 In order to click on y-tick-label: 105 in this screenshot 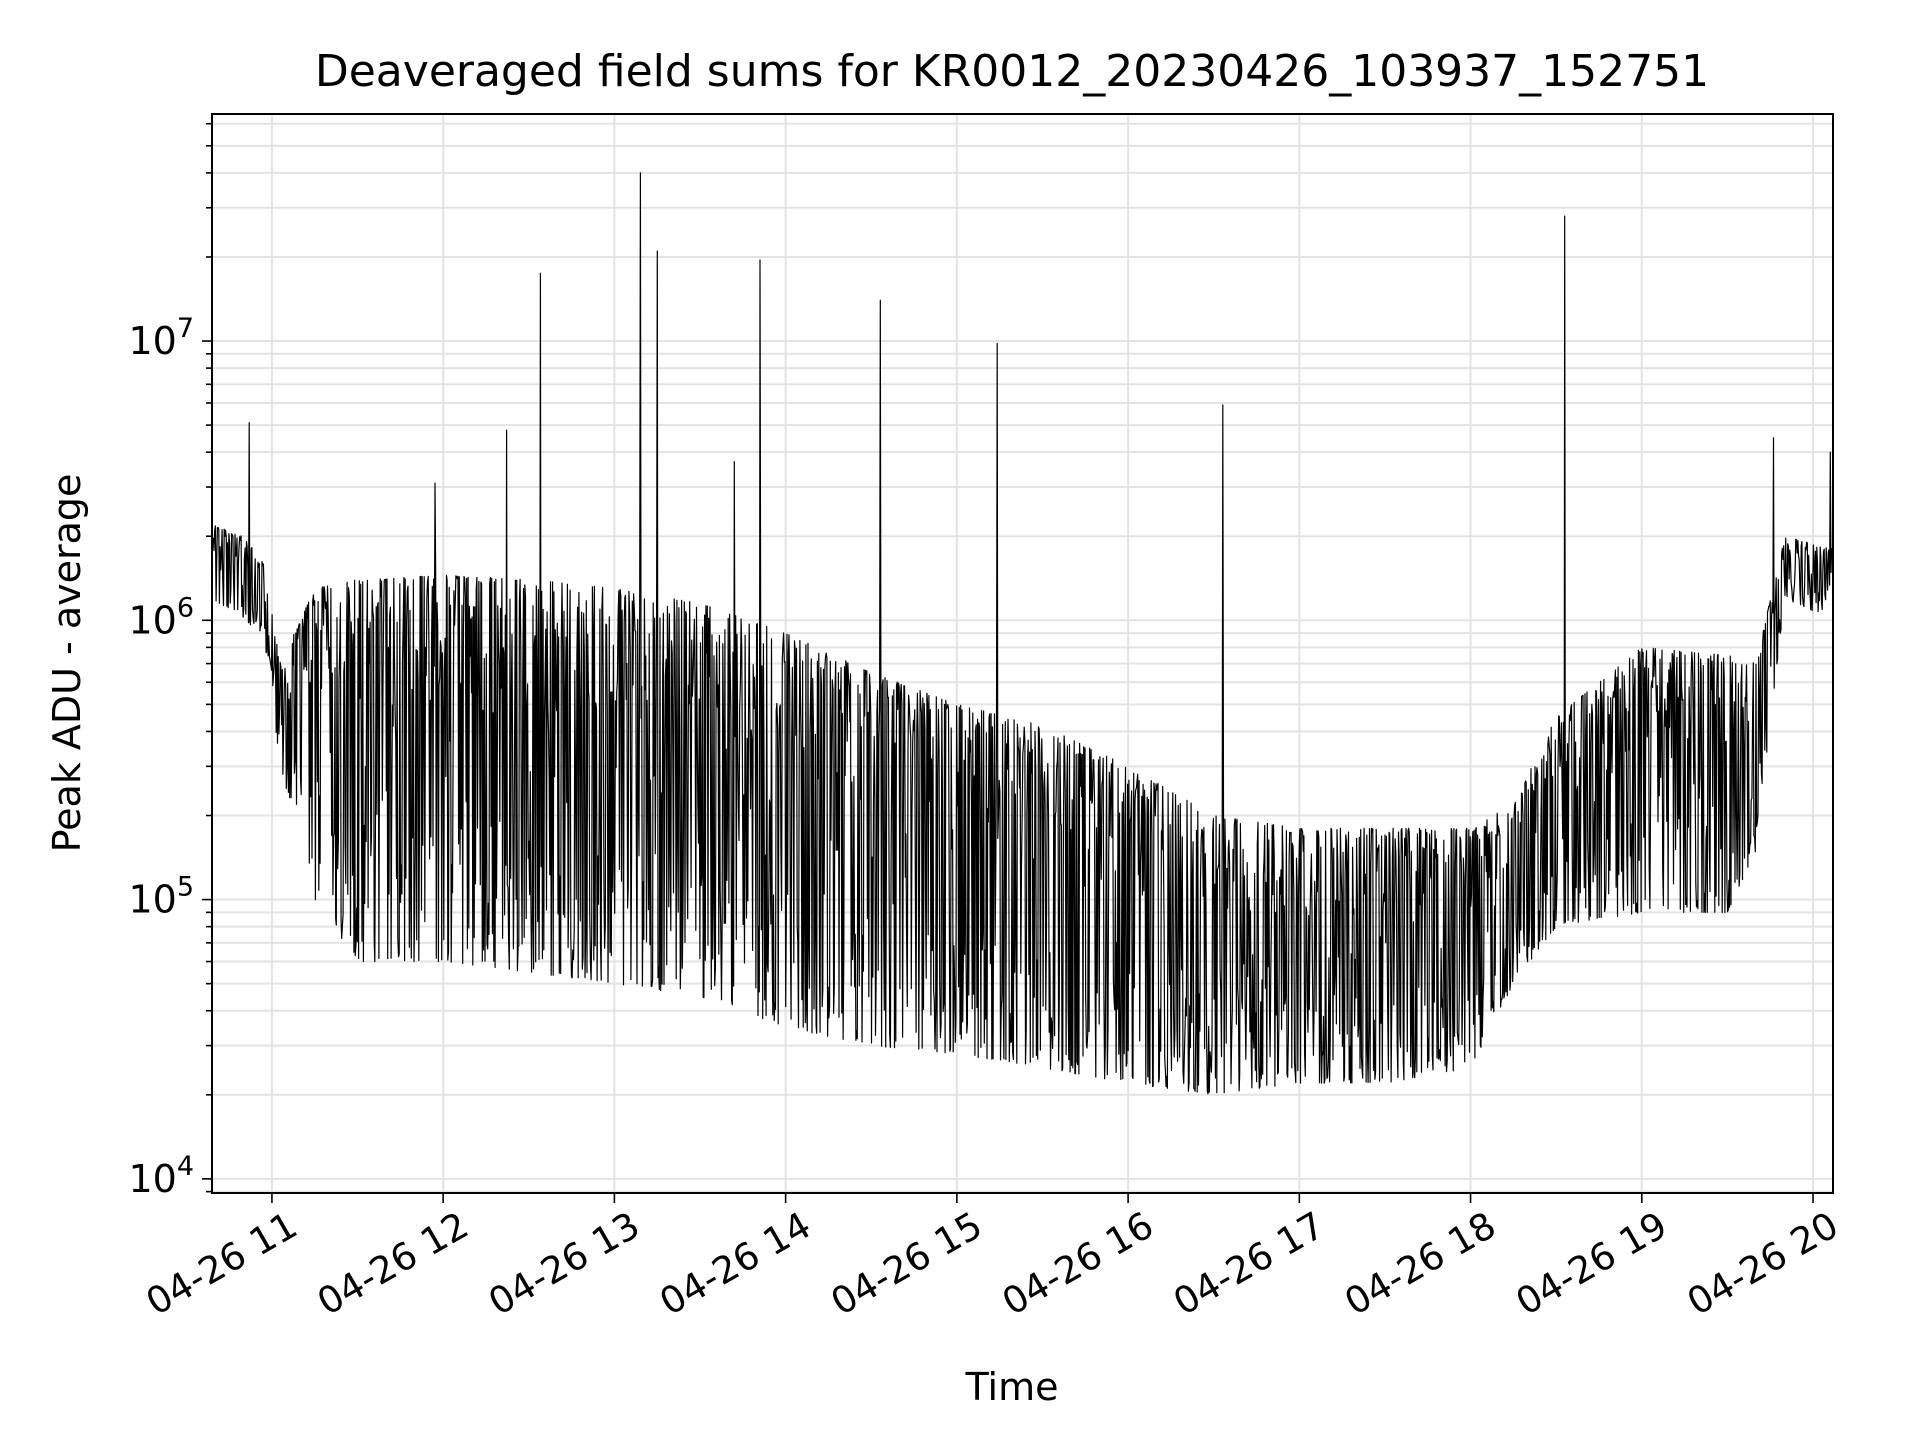, I will do `click(161, 897)`.